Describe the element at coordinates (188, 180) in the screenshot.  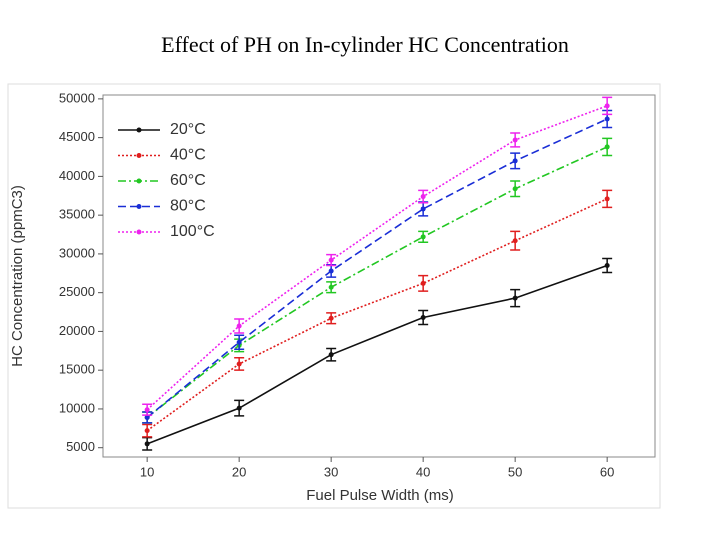
I see `legend-label: 60°C` at that location.